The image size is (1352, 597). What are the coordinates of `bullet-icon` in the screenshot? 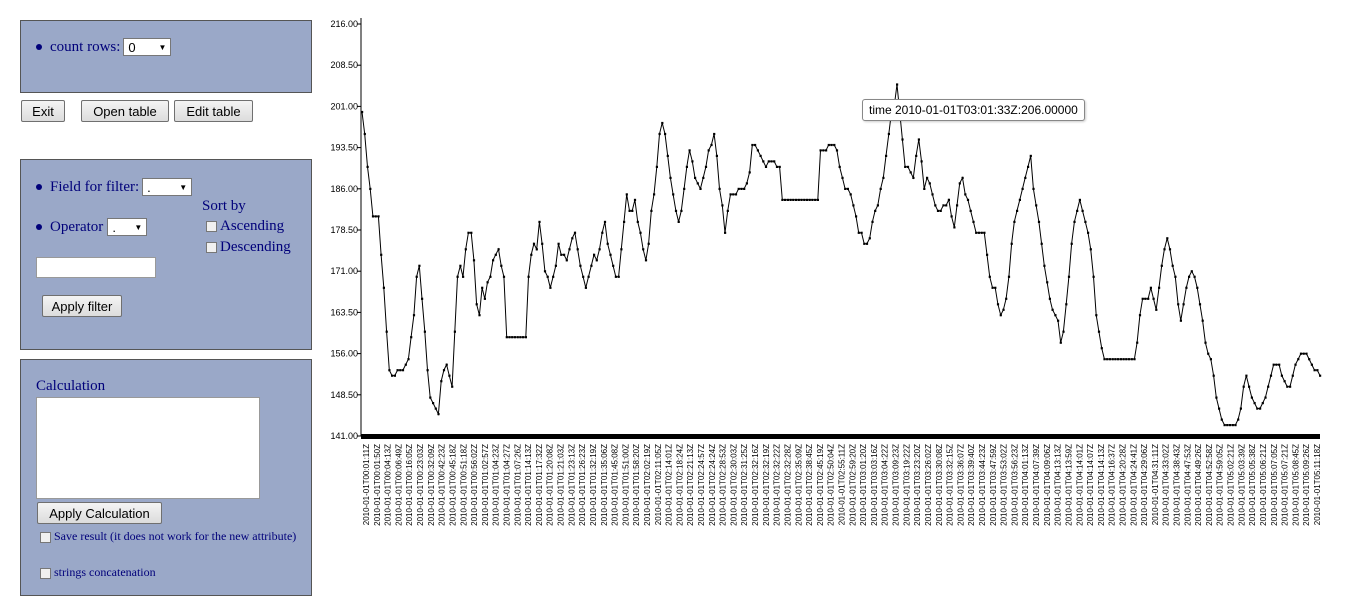 It's located at (39, 227).